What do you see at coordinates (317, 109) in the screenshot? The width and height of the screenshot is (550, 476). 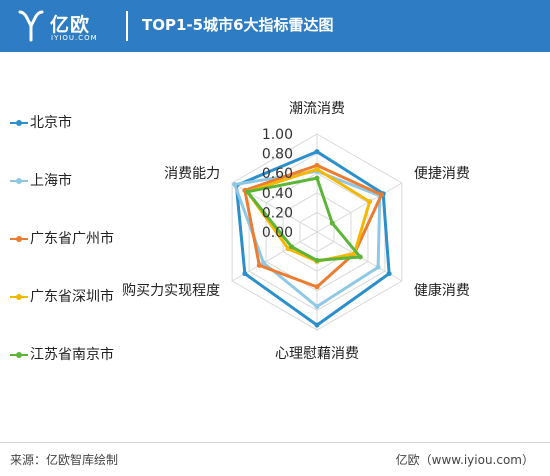 I see `axis-label: 潮流消费` at bounding box center [317, 109].